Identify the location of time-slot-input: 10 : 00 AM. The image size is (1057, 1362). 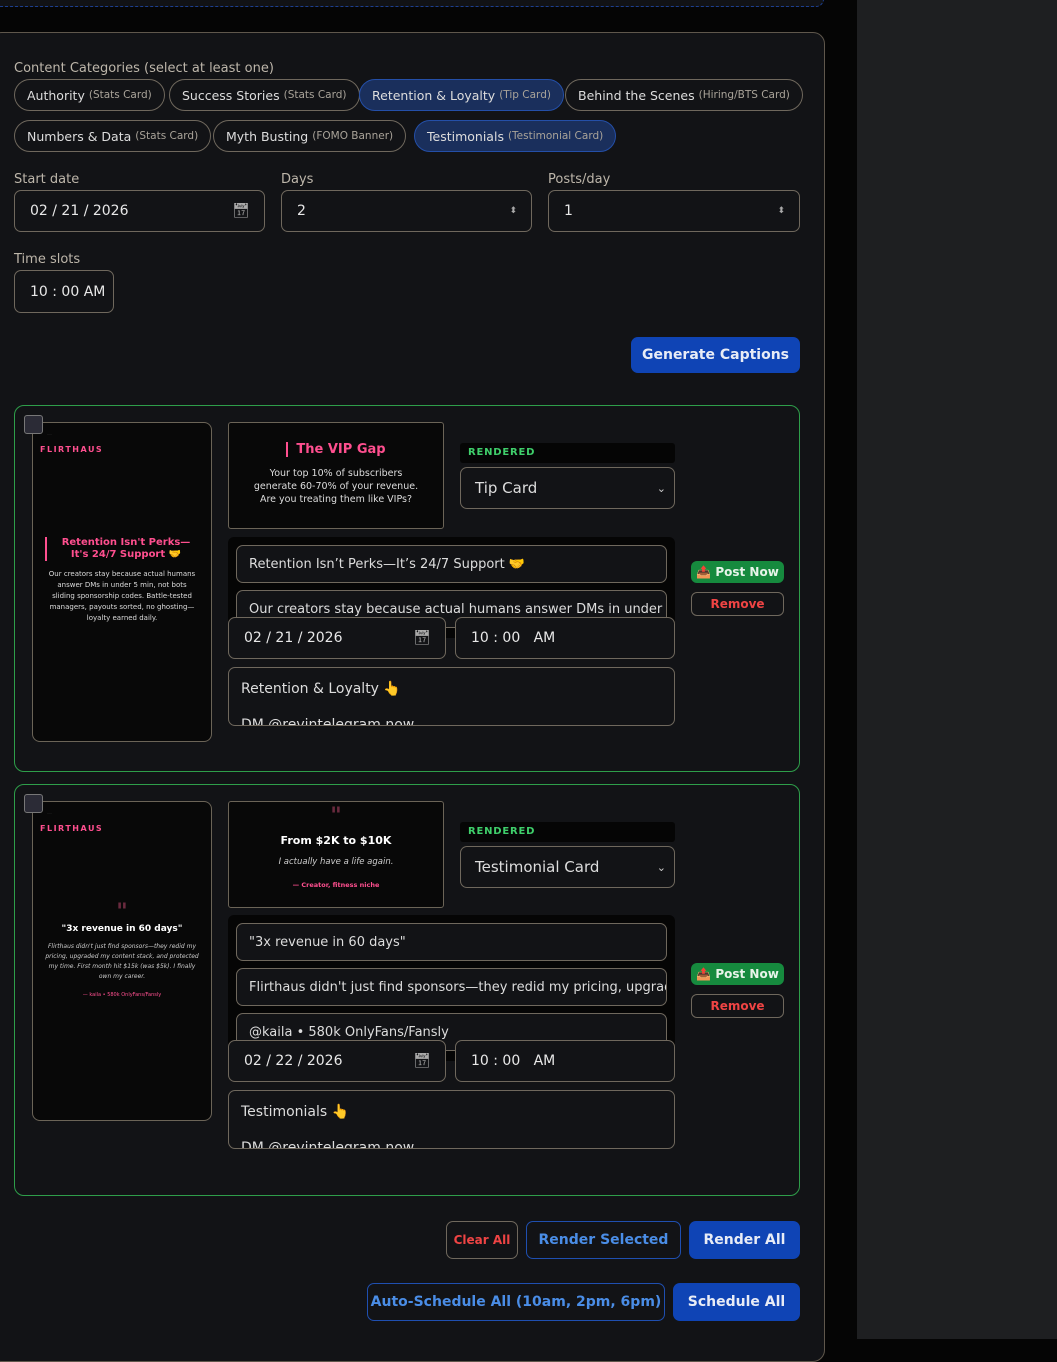
(64, 291).